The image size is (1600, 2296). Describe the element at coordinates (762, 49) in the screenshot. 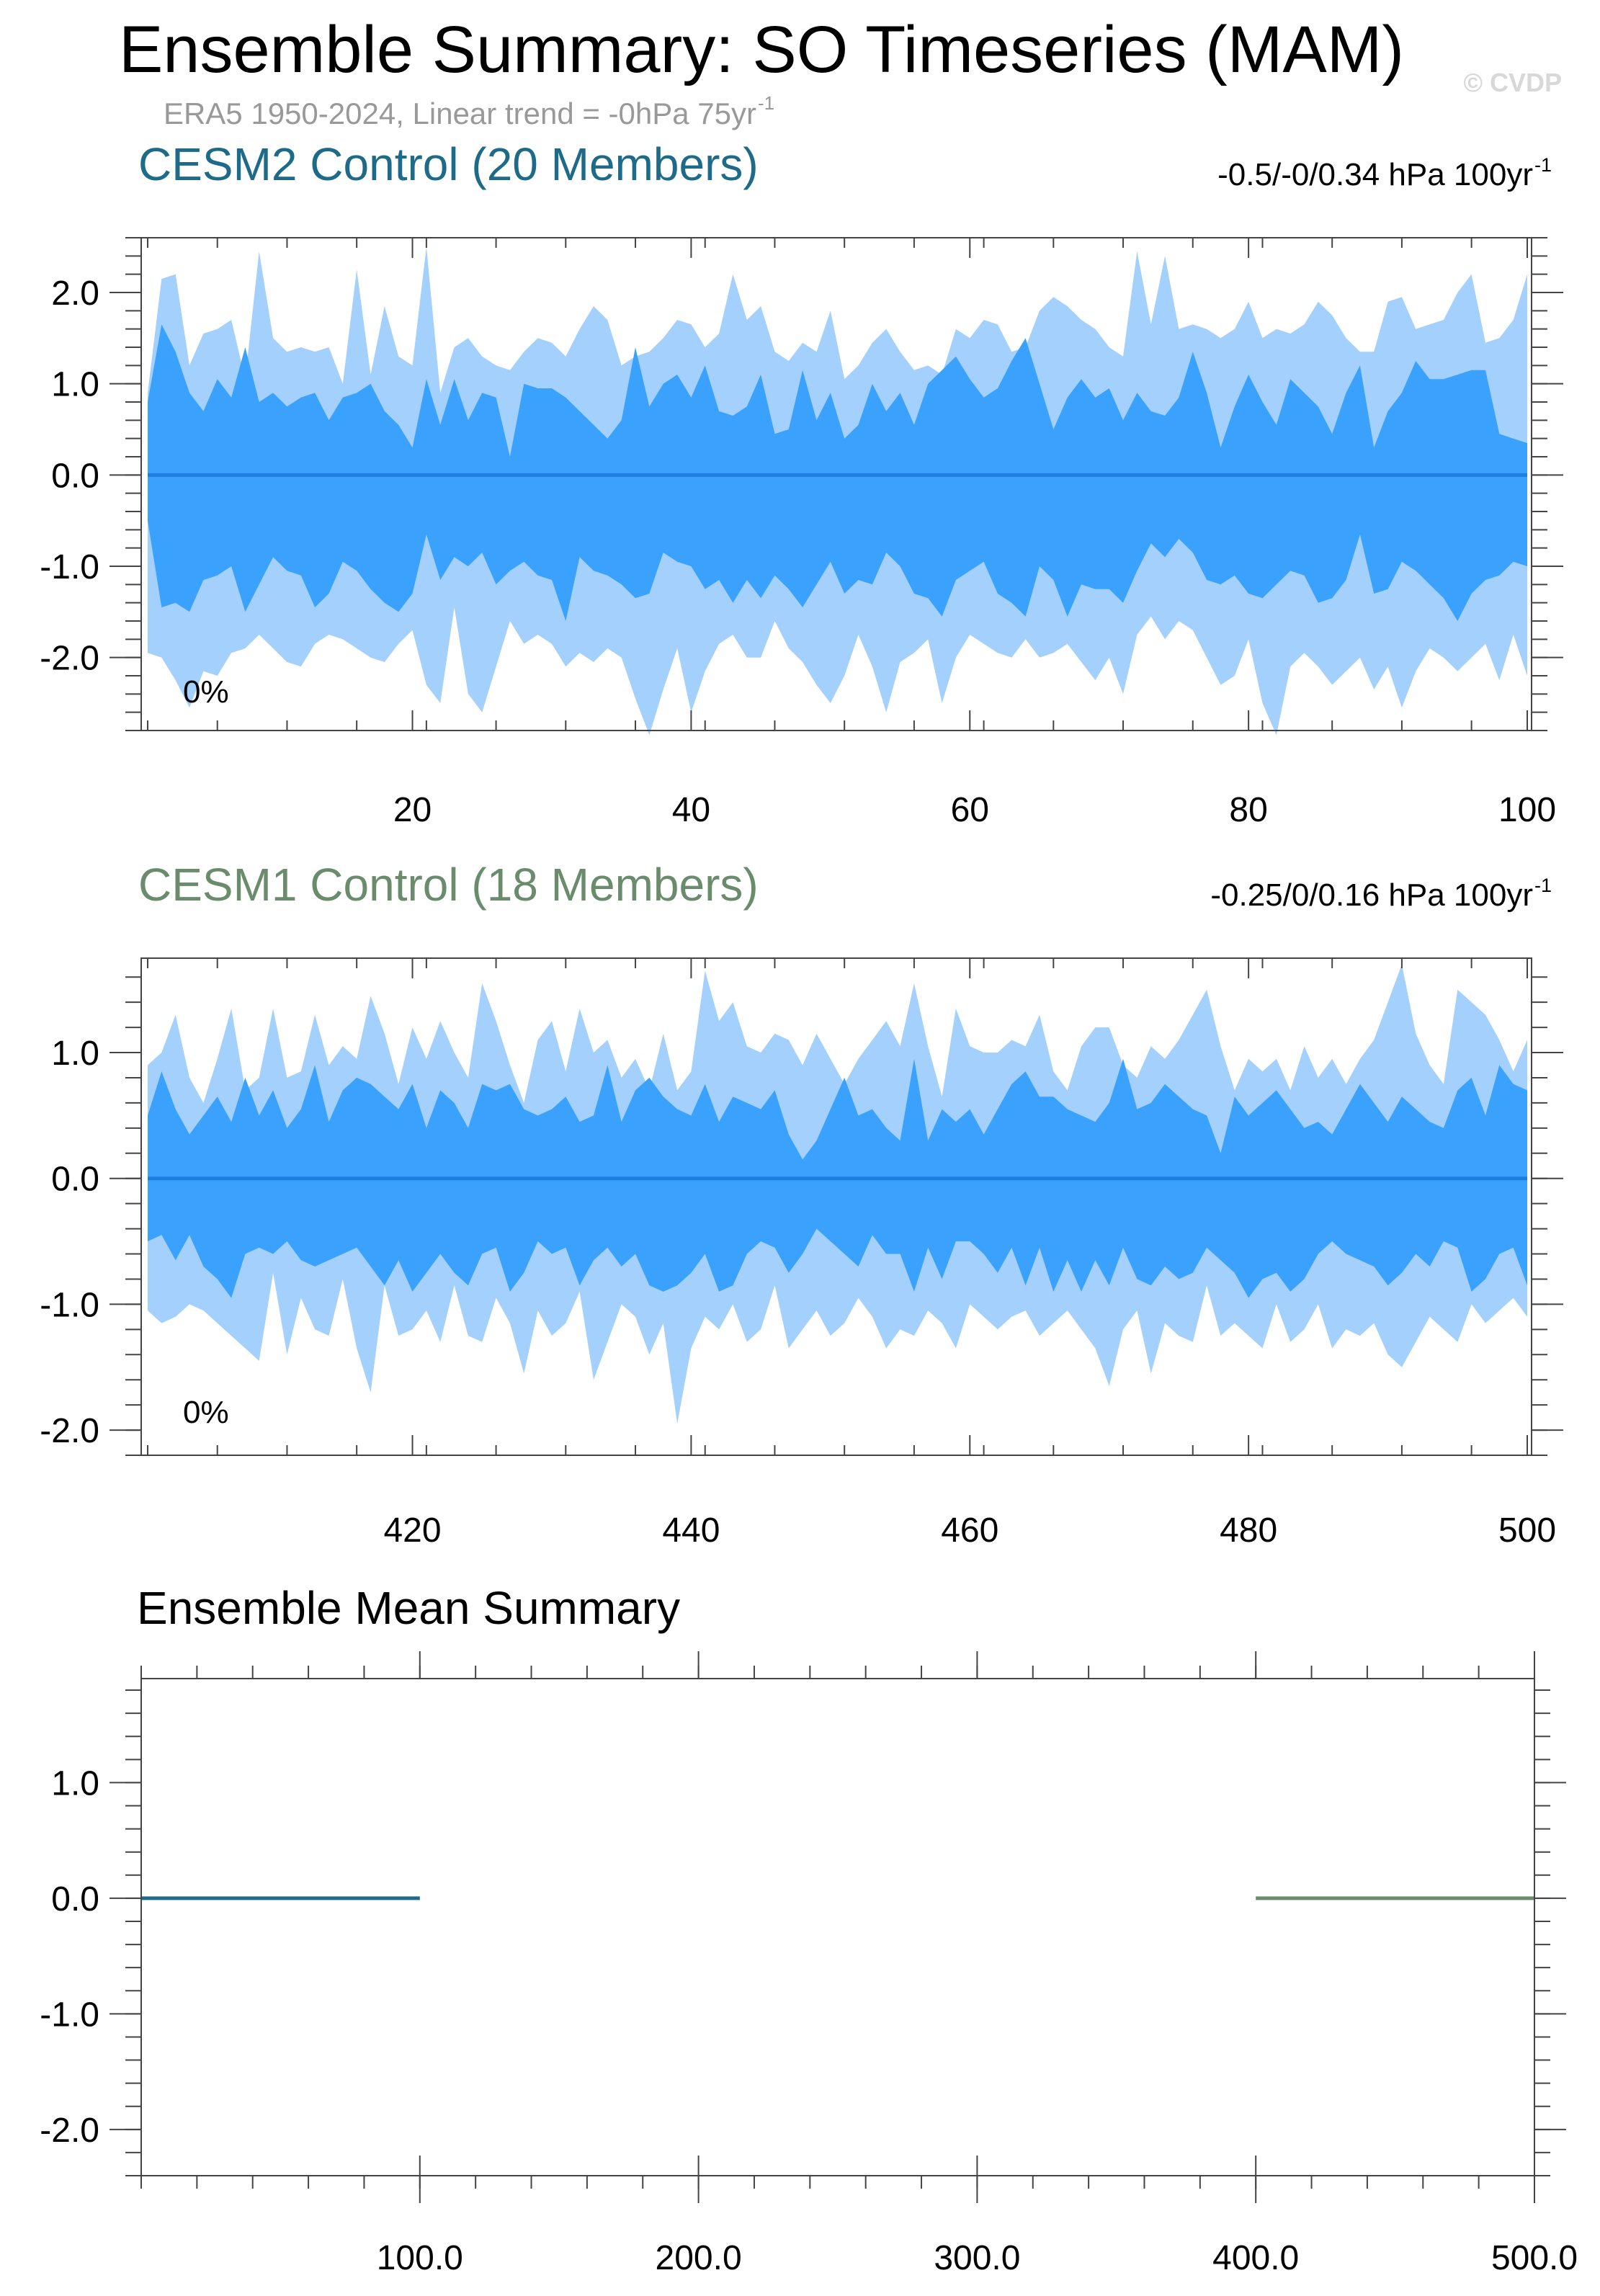

I see `figure-title: Ensemble Summary: SO Timeseries (MAM)` at that location.